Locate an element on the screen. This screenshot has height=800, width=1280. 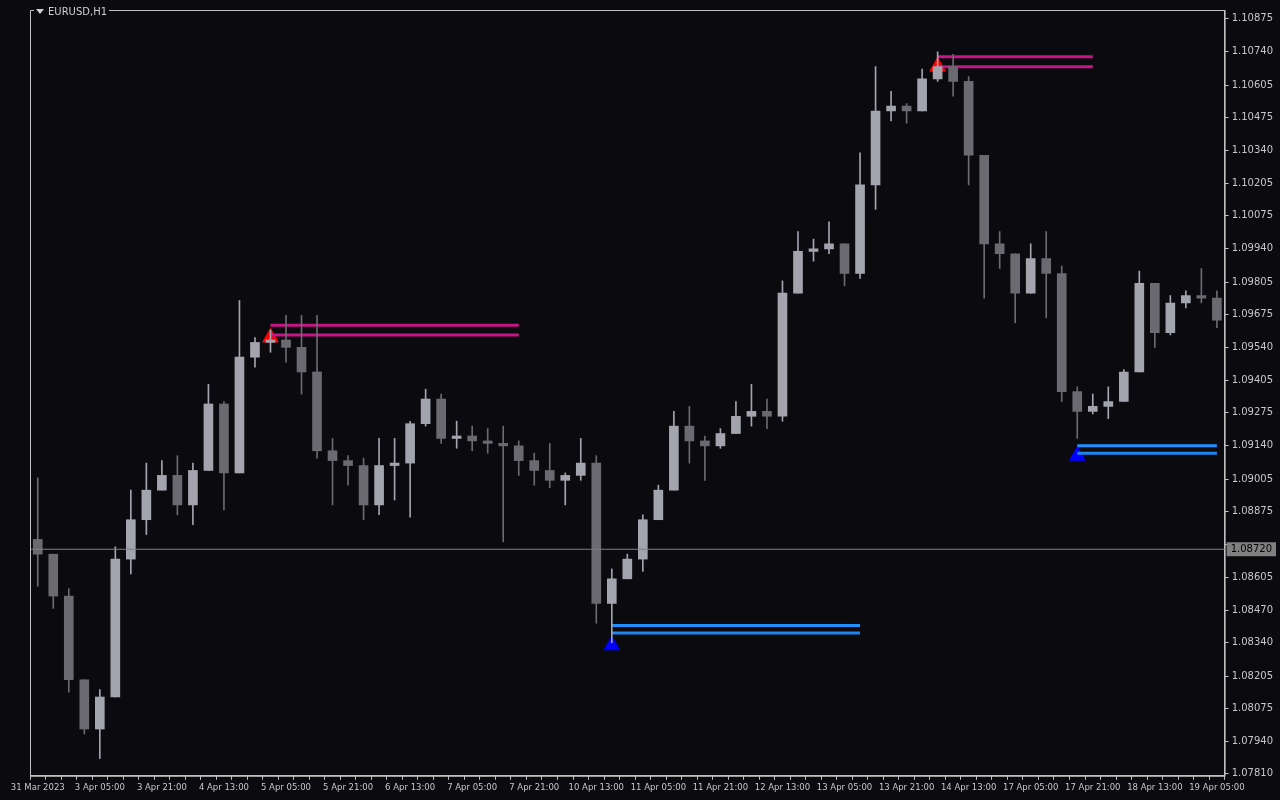
x-tick-label: 12 Apr 13:00 is located at coordinates (782, 787).